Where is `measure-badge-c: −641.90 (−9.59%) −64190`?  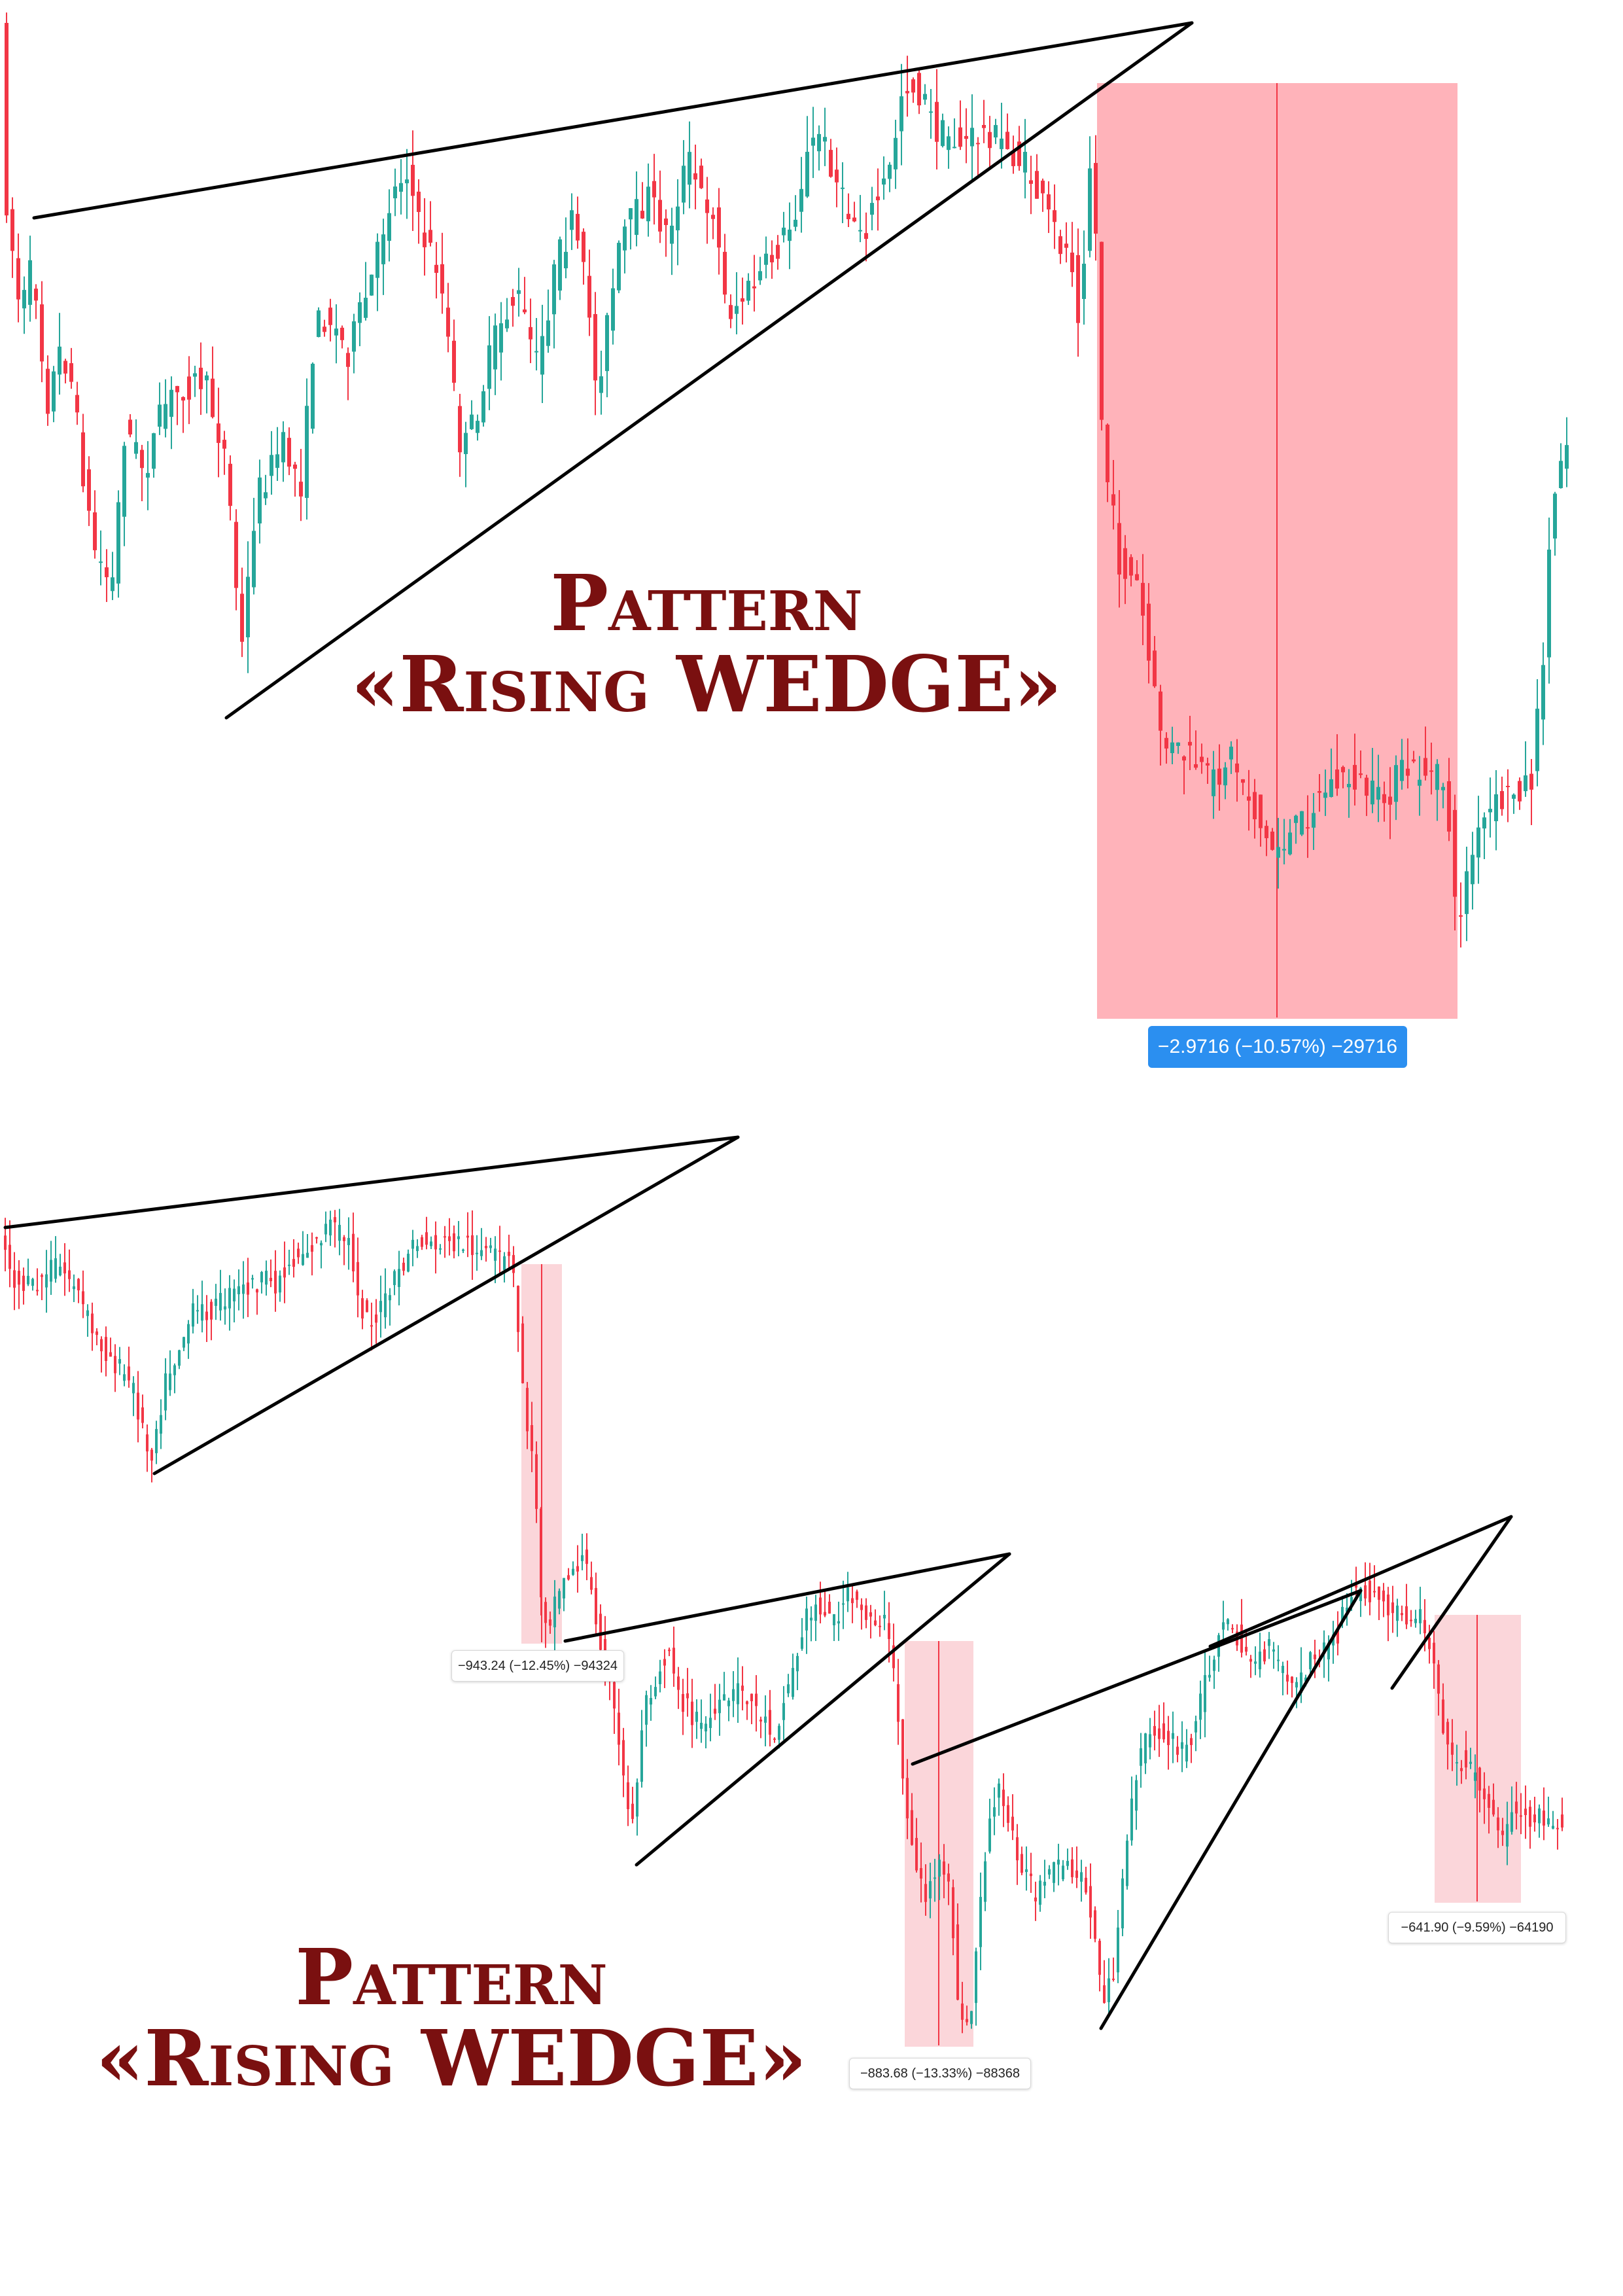 measure-badge-c: −641.90 (−9.59%) −64190 is located at coordinates (1477, 1928).